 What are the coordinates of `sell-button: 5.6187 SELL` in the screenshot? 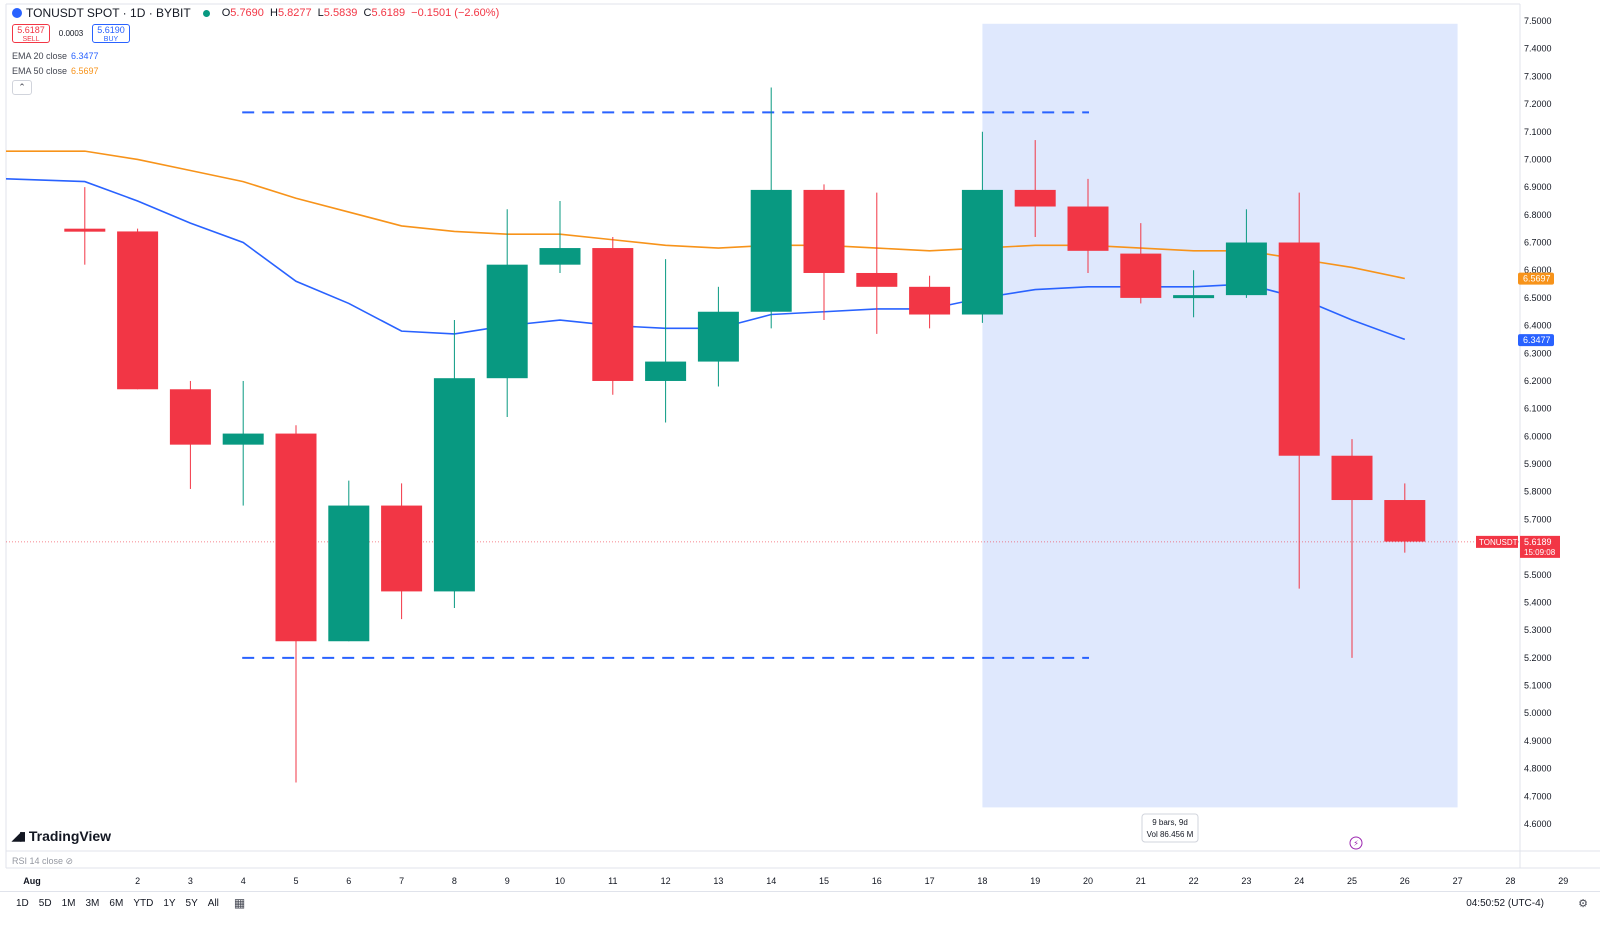 It's located at (31, 33).